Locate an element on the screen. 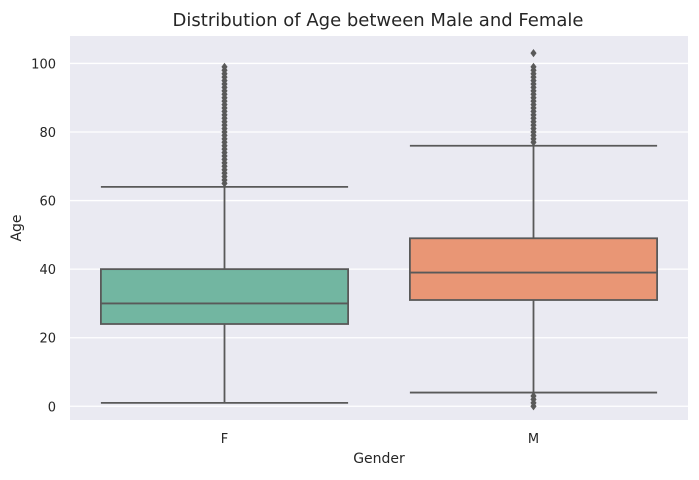 Image resolution: width=699 pixels, height=480 pixels. y-tick-label: 40 is located at coordinates (47, 270).